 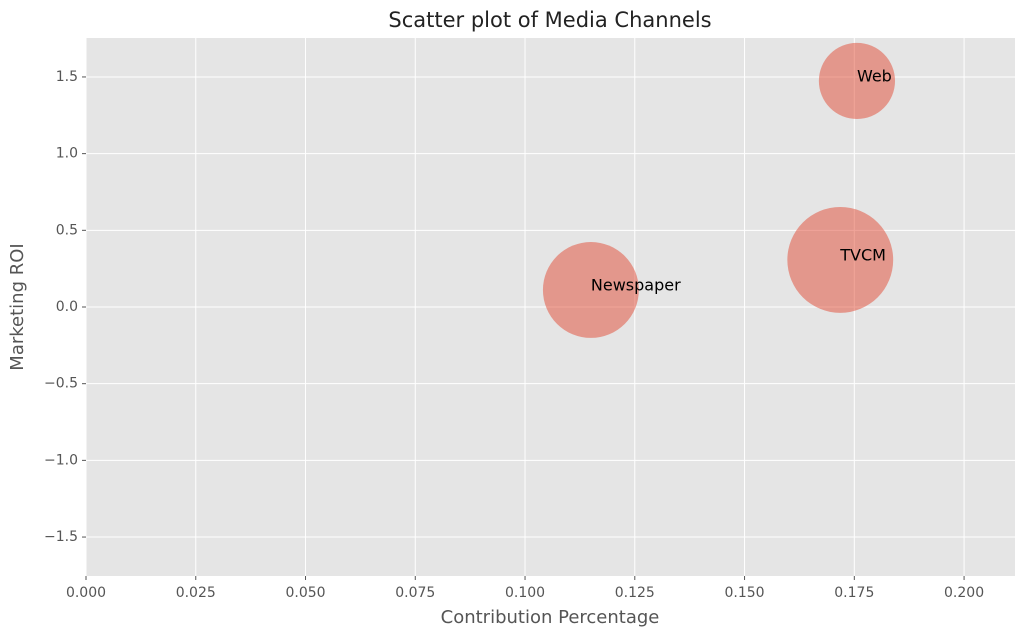 What do you see at coordinates (61, 384) in the screenshot?
I see `y-tick-label: −0.5` at bounding box center [61, 384].